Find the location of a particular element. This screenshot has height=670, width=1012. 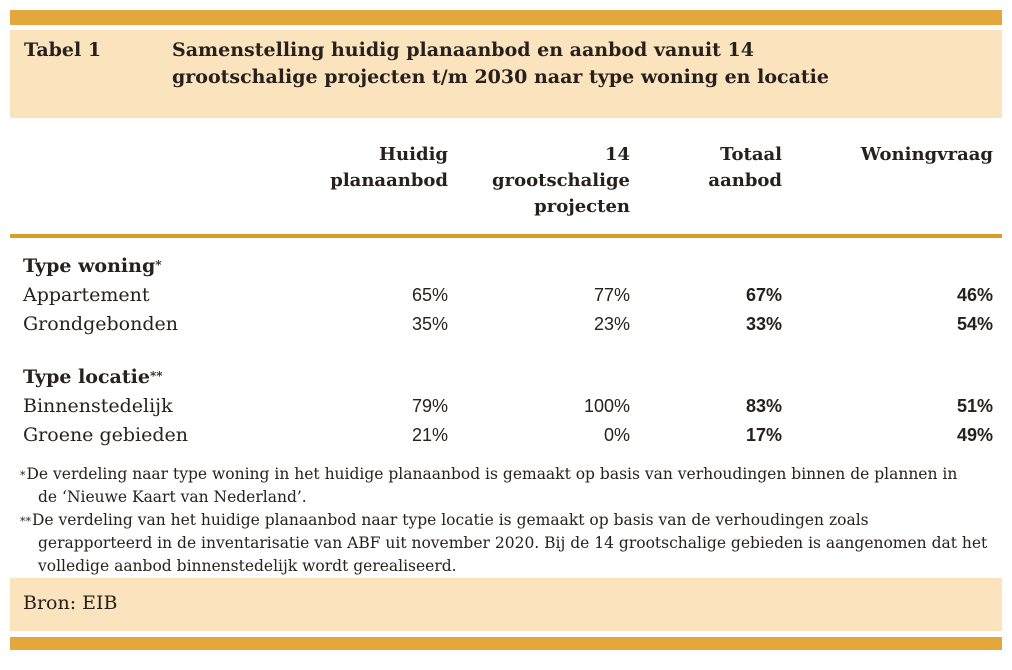

cell-value: 17% is located at coordinates (763, 435).